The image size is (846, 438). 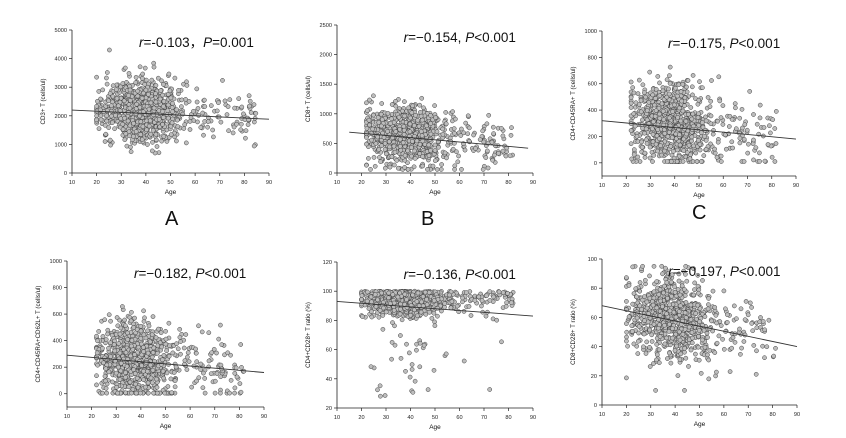 I want to click on x-tick-label: 50, so click(x=165, y=417).